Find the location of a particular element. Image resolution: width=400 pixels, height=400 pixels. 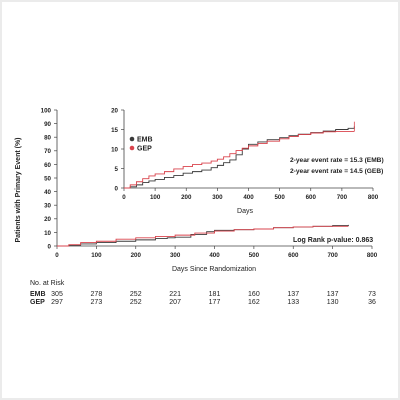

inset-y-tick-label: 5 is located at coordinates (117, 169).